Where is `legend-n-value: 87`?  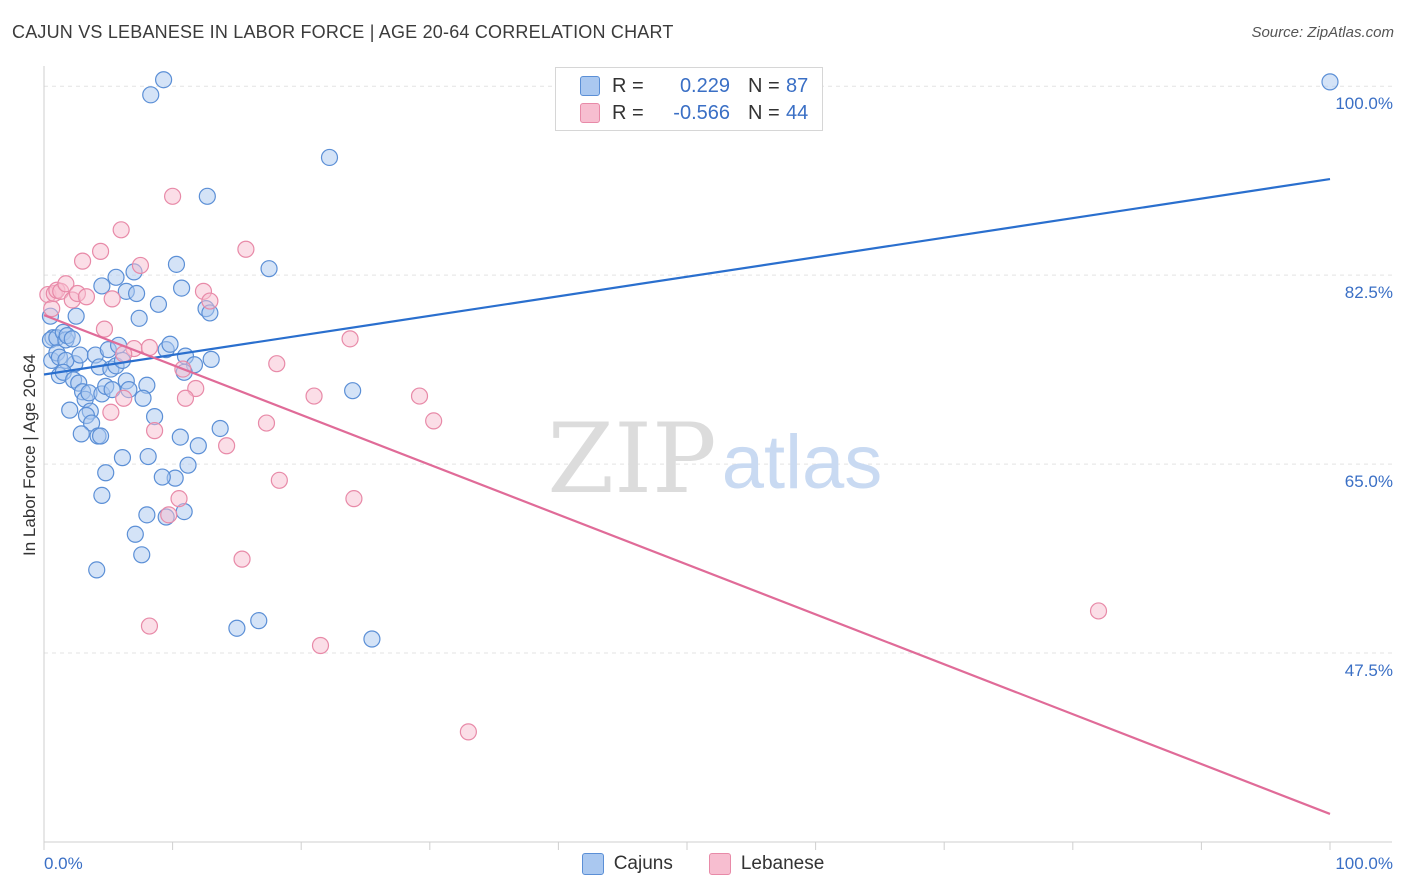 legend-n-value: 87 is located at coordinates (797, 85).